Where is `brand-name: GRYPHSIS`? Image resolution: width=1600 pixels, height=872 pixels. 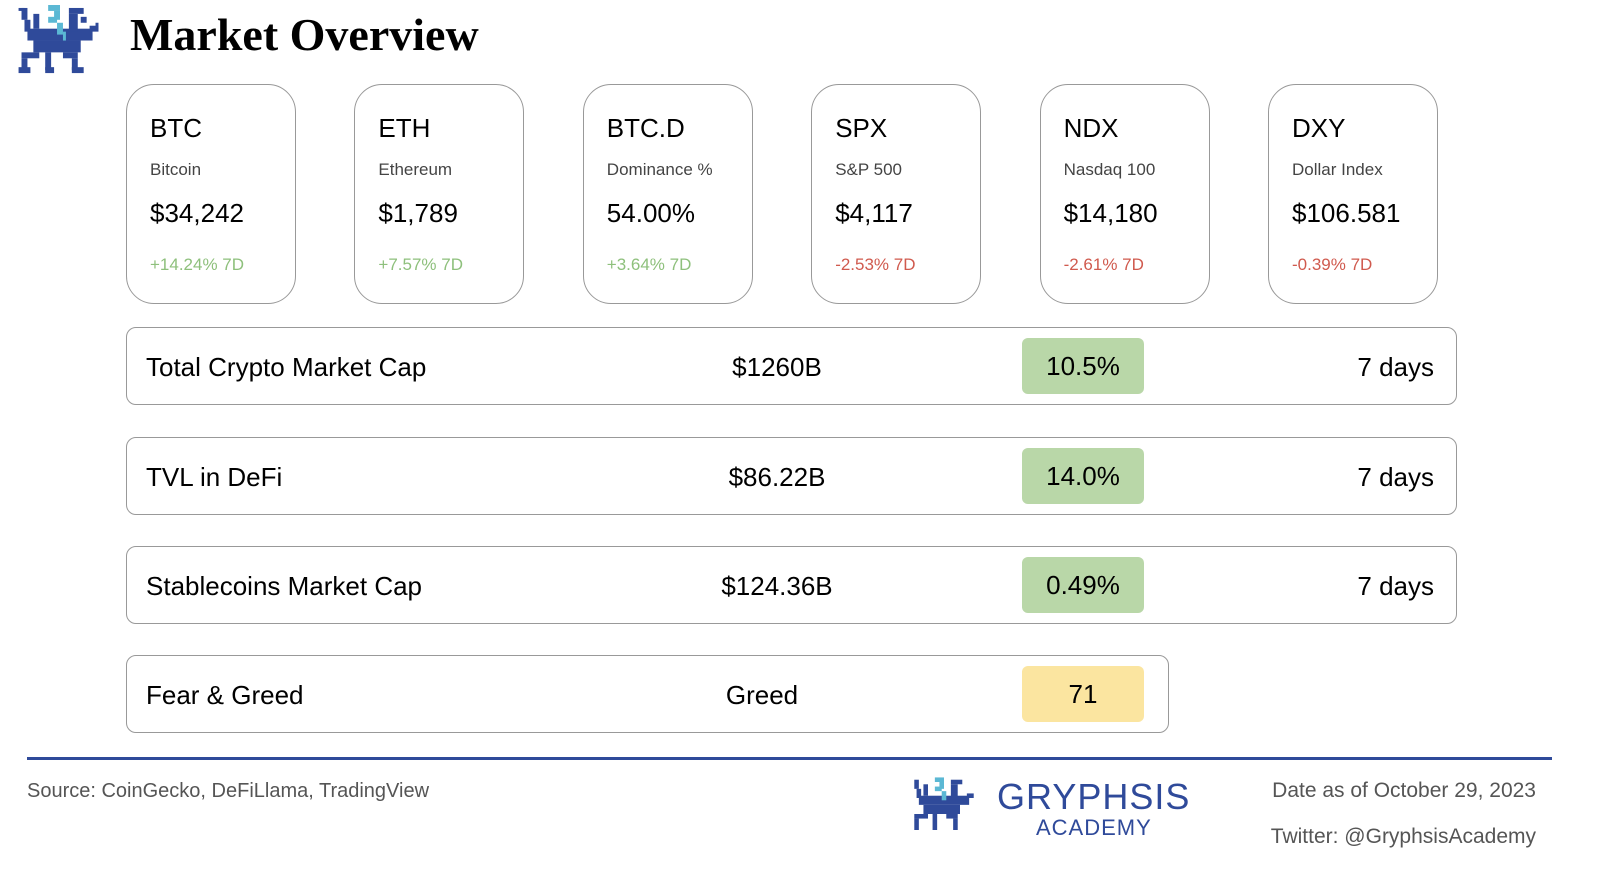 brand-name: GRYPHSIS is located at coordinates (1094, 796).